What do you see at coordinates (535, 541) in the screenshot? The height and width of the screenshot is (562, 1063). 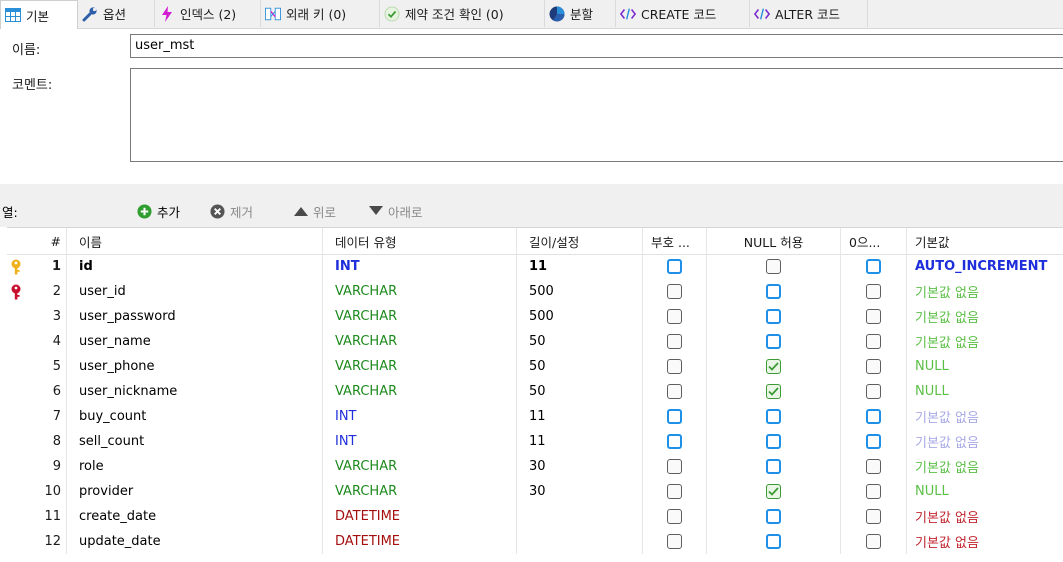 I see `table-row: 12 update_date DATETIME 기본값 없음` at bounding box center [535, 541].